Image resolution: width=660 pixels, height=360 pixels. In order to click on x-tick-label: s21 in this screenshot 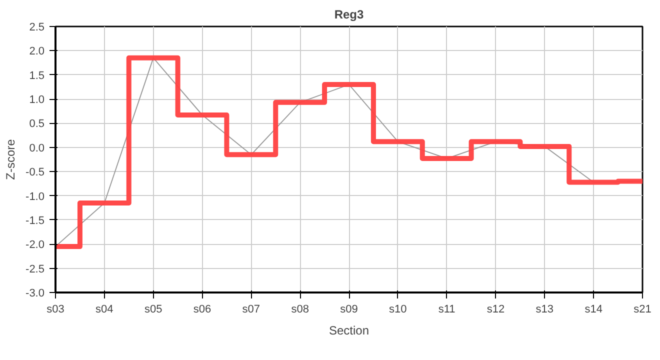, I will do `click(643, 310)`.